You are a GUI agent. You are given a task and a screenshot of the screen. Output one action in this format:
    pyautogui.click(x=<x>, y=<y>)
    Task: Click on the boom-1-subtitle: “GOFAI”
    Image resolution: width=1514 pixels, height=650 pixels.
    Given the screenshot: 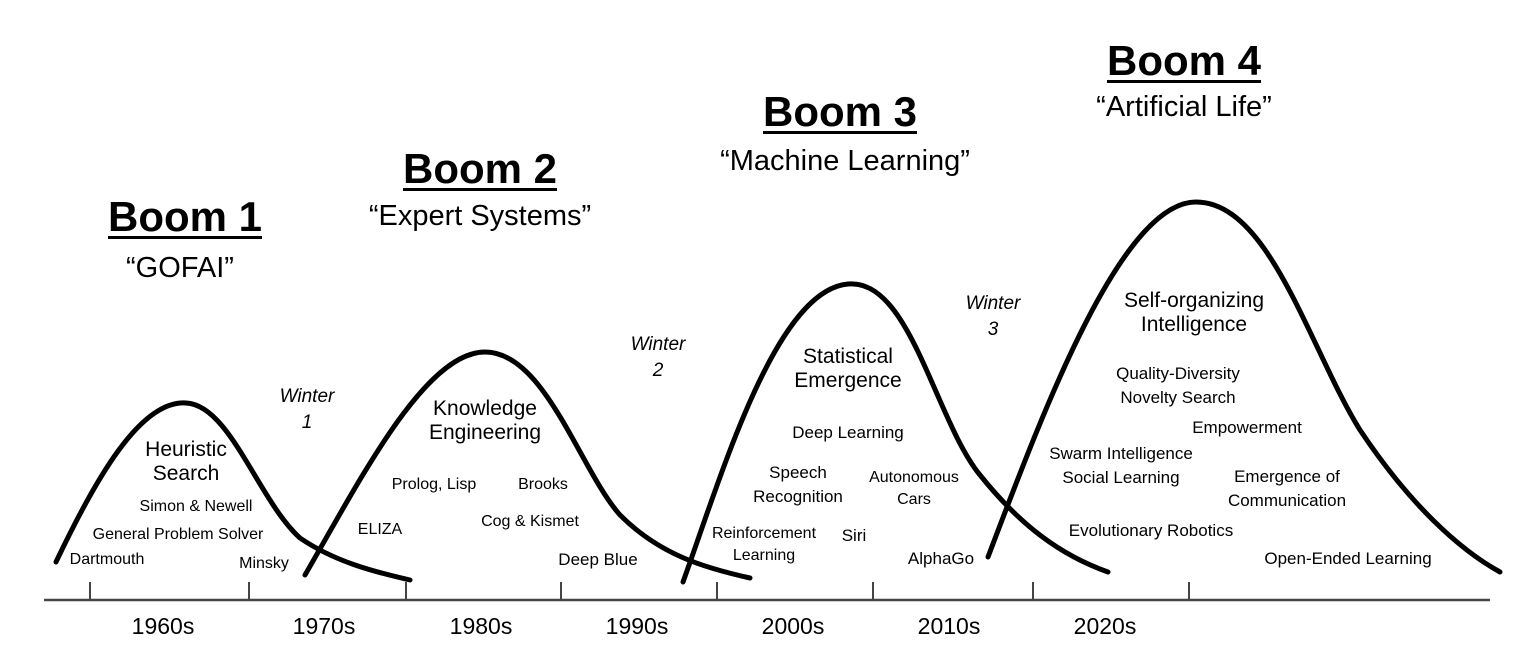 What is the action you would take?
    pyautogui.click(x=180, y=268)
    